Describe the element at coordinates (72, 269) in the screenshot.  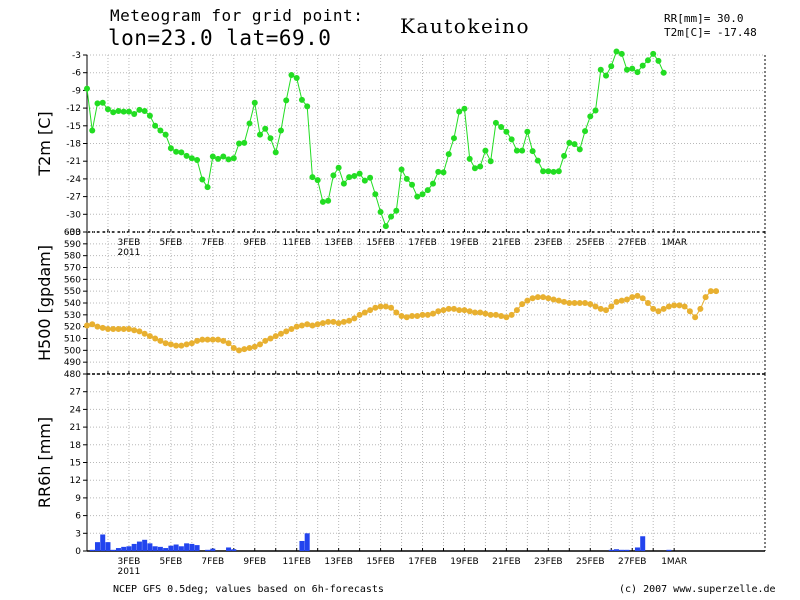
I see `y-tick-label: 570` at that location.